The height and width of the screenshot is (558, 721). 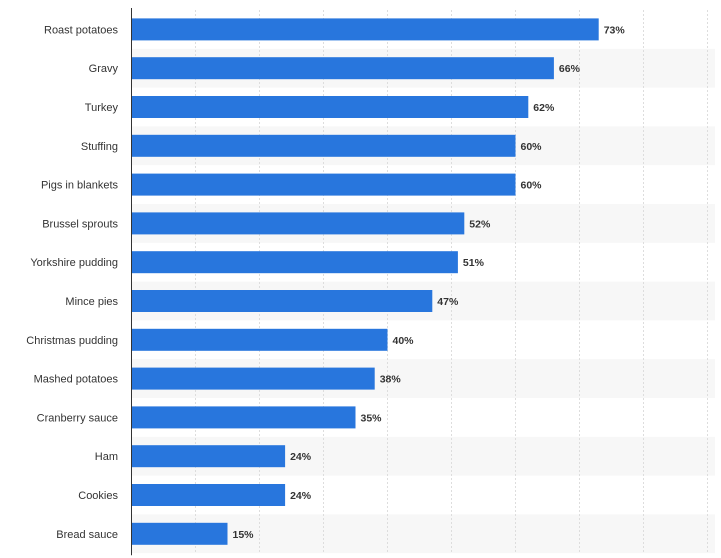 I want to click on category-label: Gravy, so click(x=104, y=69).